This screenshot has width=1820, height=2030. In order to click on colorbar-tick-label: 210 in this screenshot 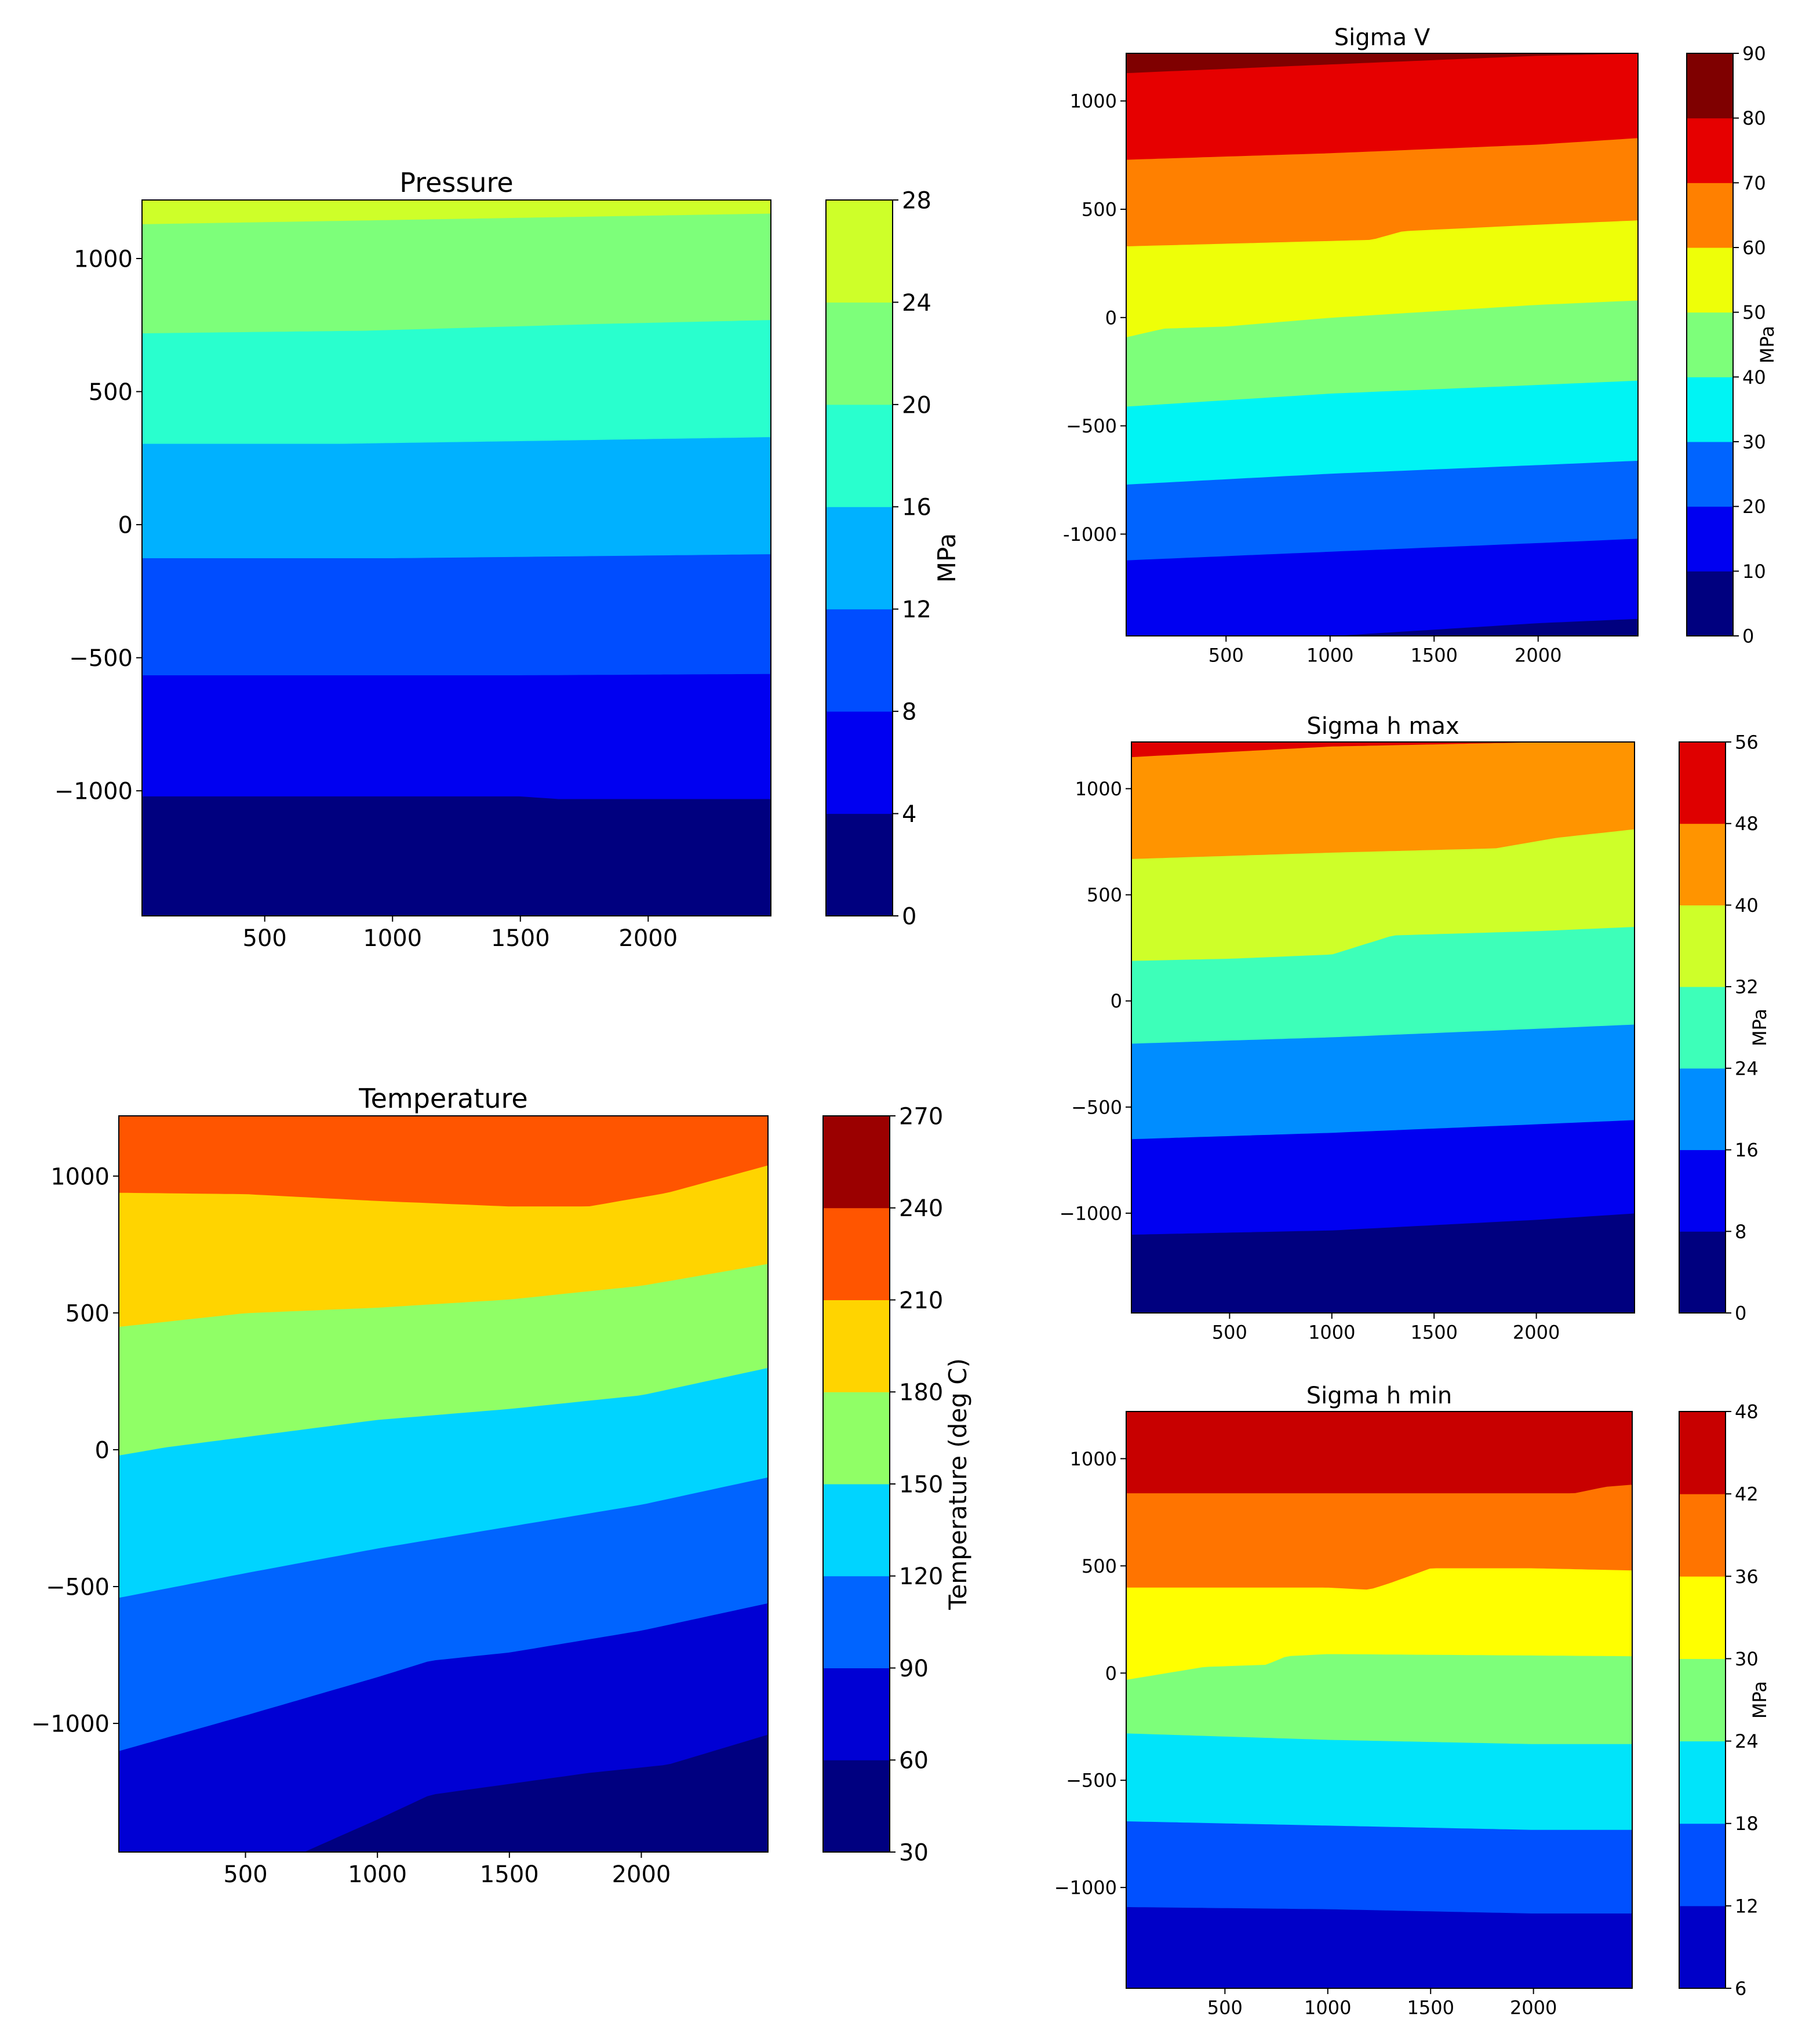, I will do `click(921, 1300)`.